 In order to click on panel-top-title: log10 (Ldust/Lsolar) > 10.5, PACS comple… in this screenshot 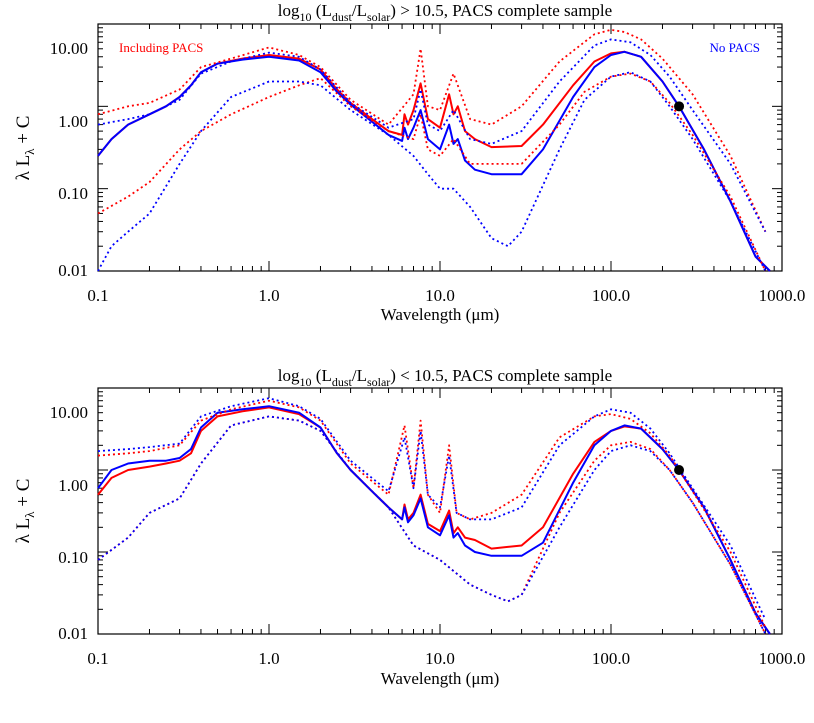, I will do `click(445, 12)`.